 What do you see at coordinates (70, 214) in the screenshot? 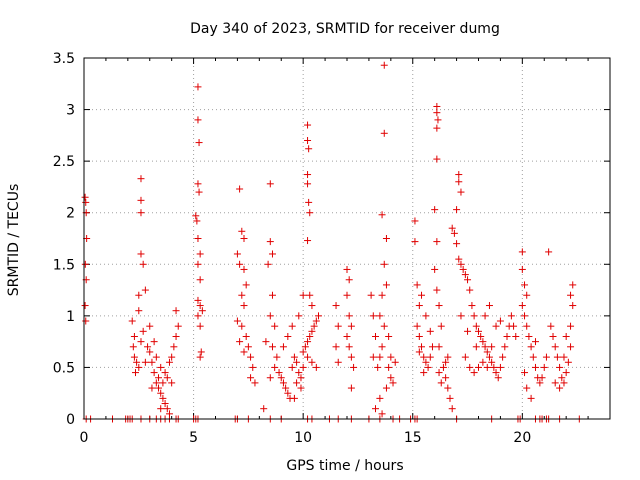
I see `y-tick-label: 2` at bounding box center [70, 214].